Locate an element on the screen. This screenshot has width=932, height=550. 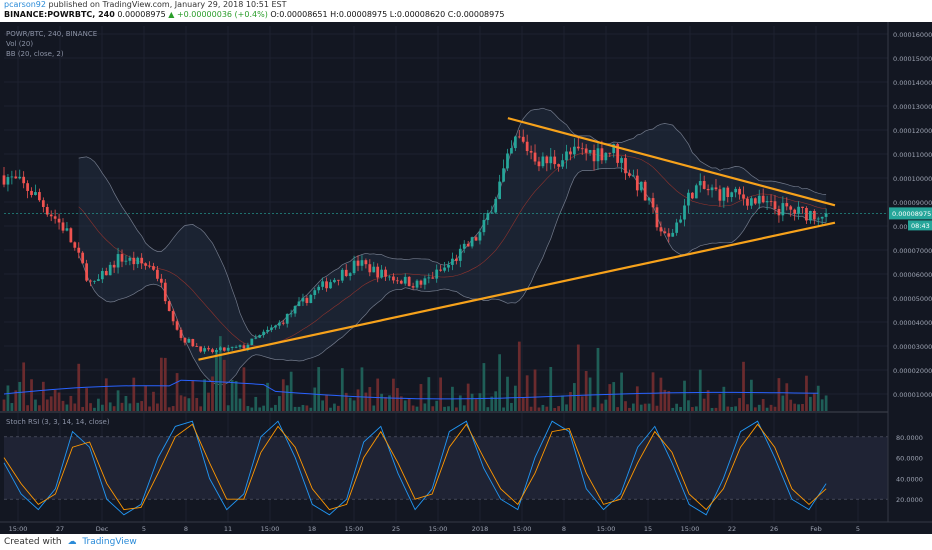
price-tick-label: 0.00003000 is located at coordinates (912, 347).